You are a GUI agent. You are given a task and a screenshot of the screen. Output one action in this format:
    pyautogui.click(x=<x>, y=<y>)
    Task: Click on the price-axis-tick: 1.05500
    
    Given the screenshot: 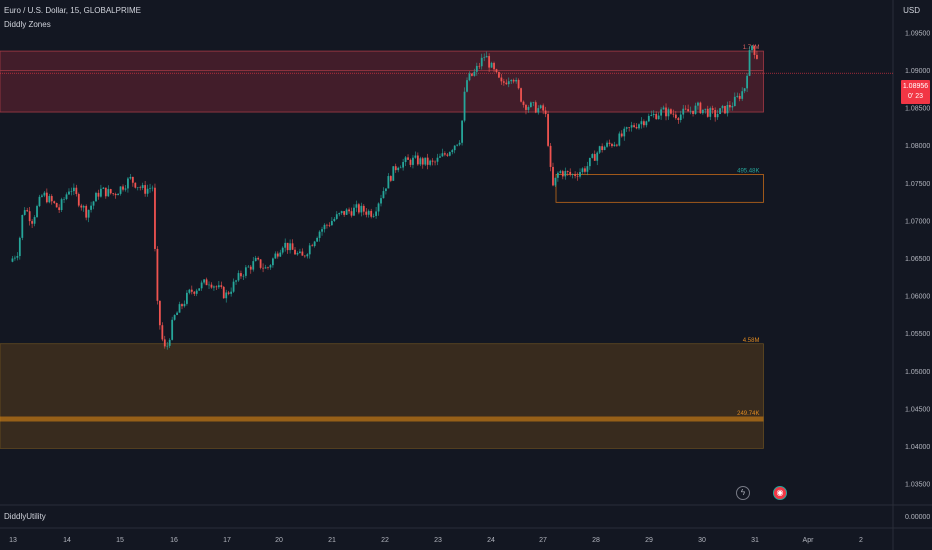 What is the action you would take?
    pyautogui.click(x=917, y=334)
    